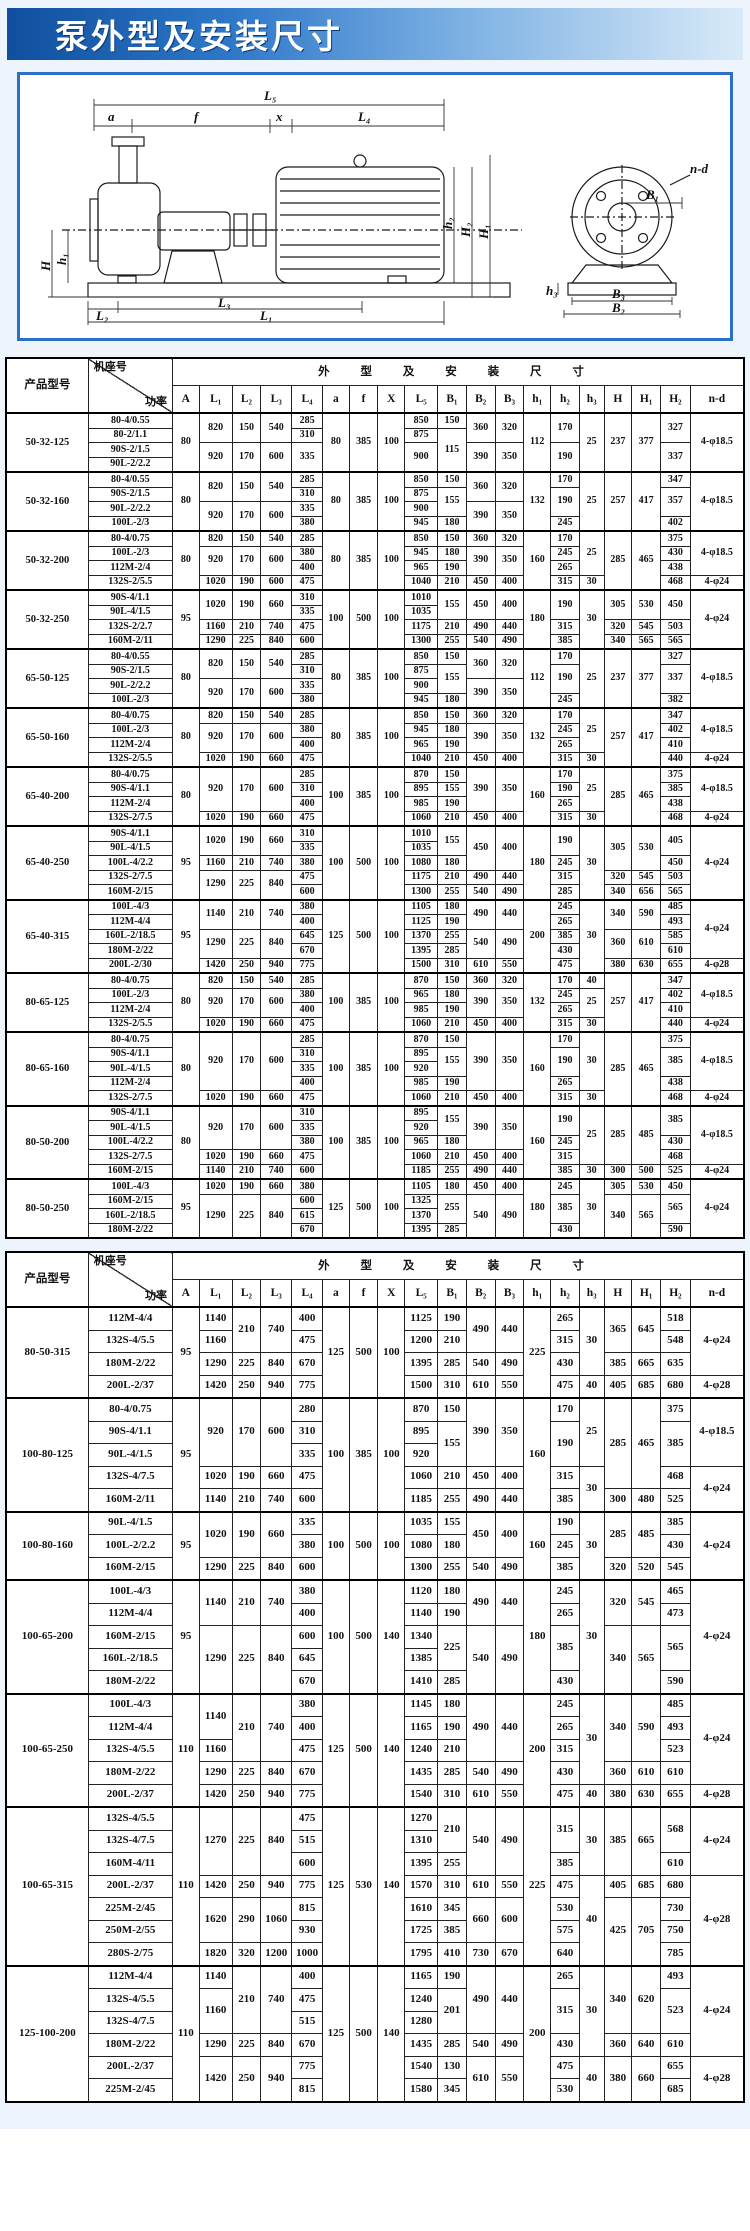 This screenshot has width=750, height=2231. Describe the element at coordinates (246, 1293) in the screenshot. I see `col-header-L1: L₂` at that location.